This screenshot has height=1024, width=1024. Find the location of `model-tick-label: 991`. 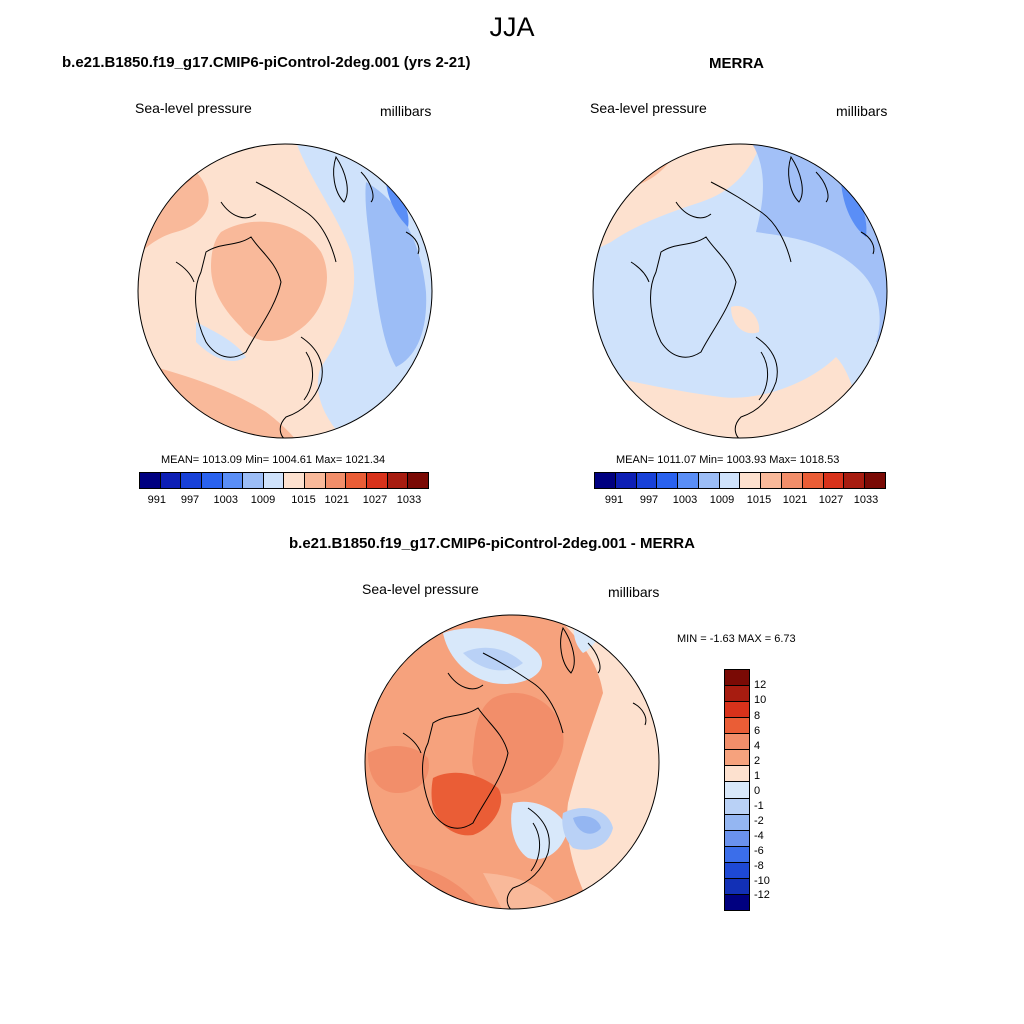

model-tick-label: 991 is located at coordinates (156, 500).